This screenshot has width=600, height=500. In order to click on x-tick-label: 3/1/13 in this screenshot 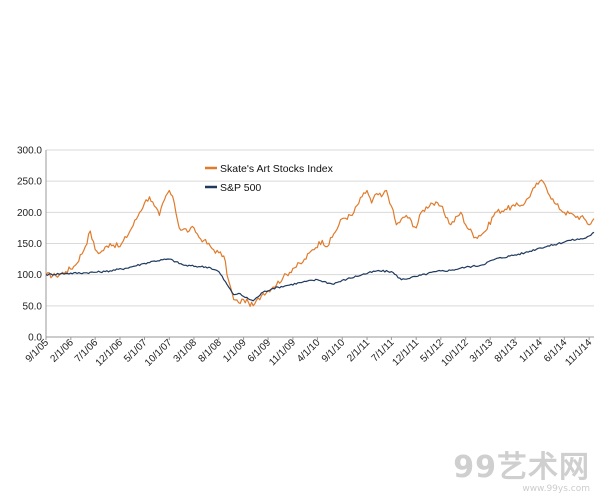, I will do `click(482, 351)`.